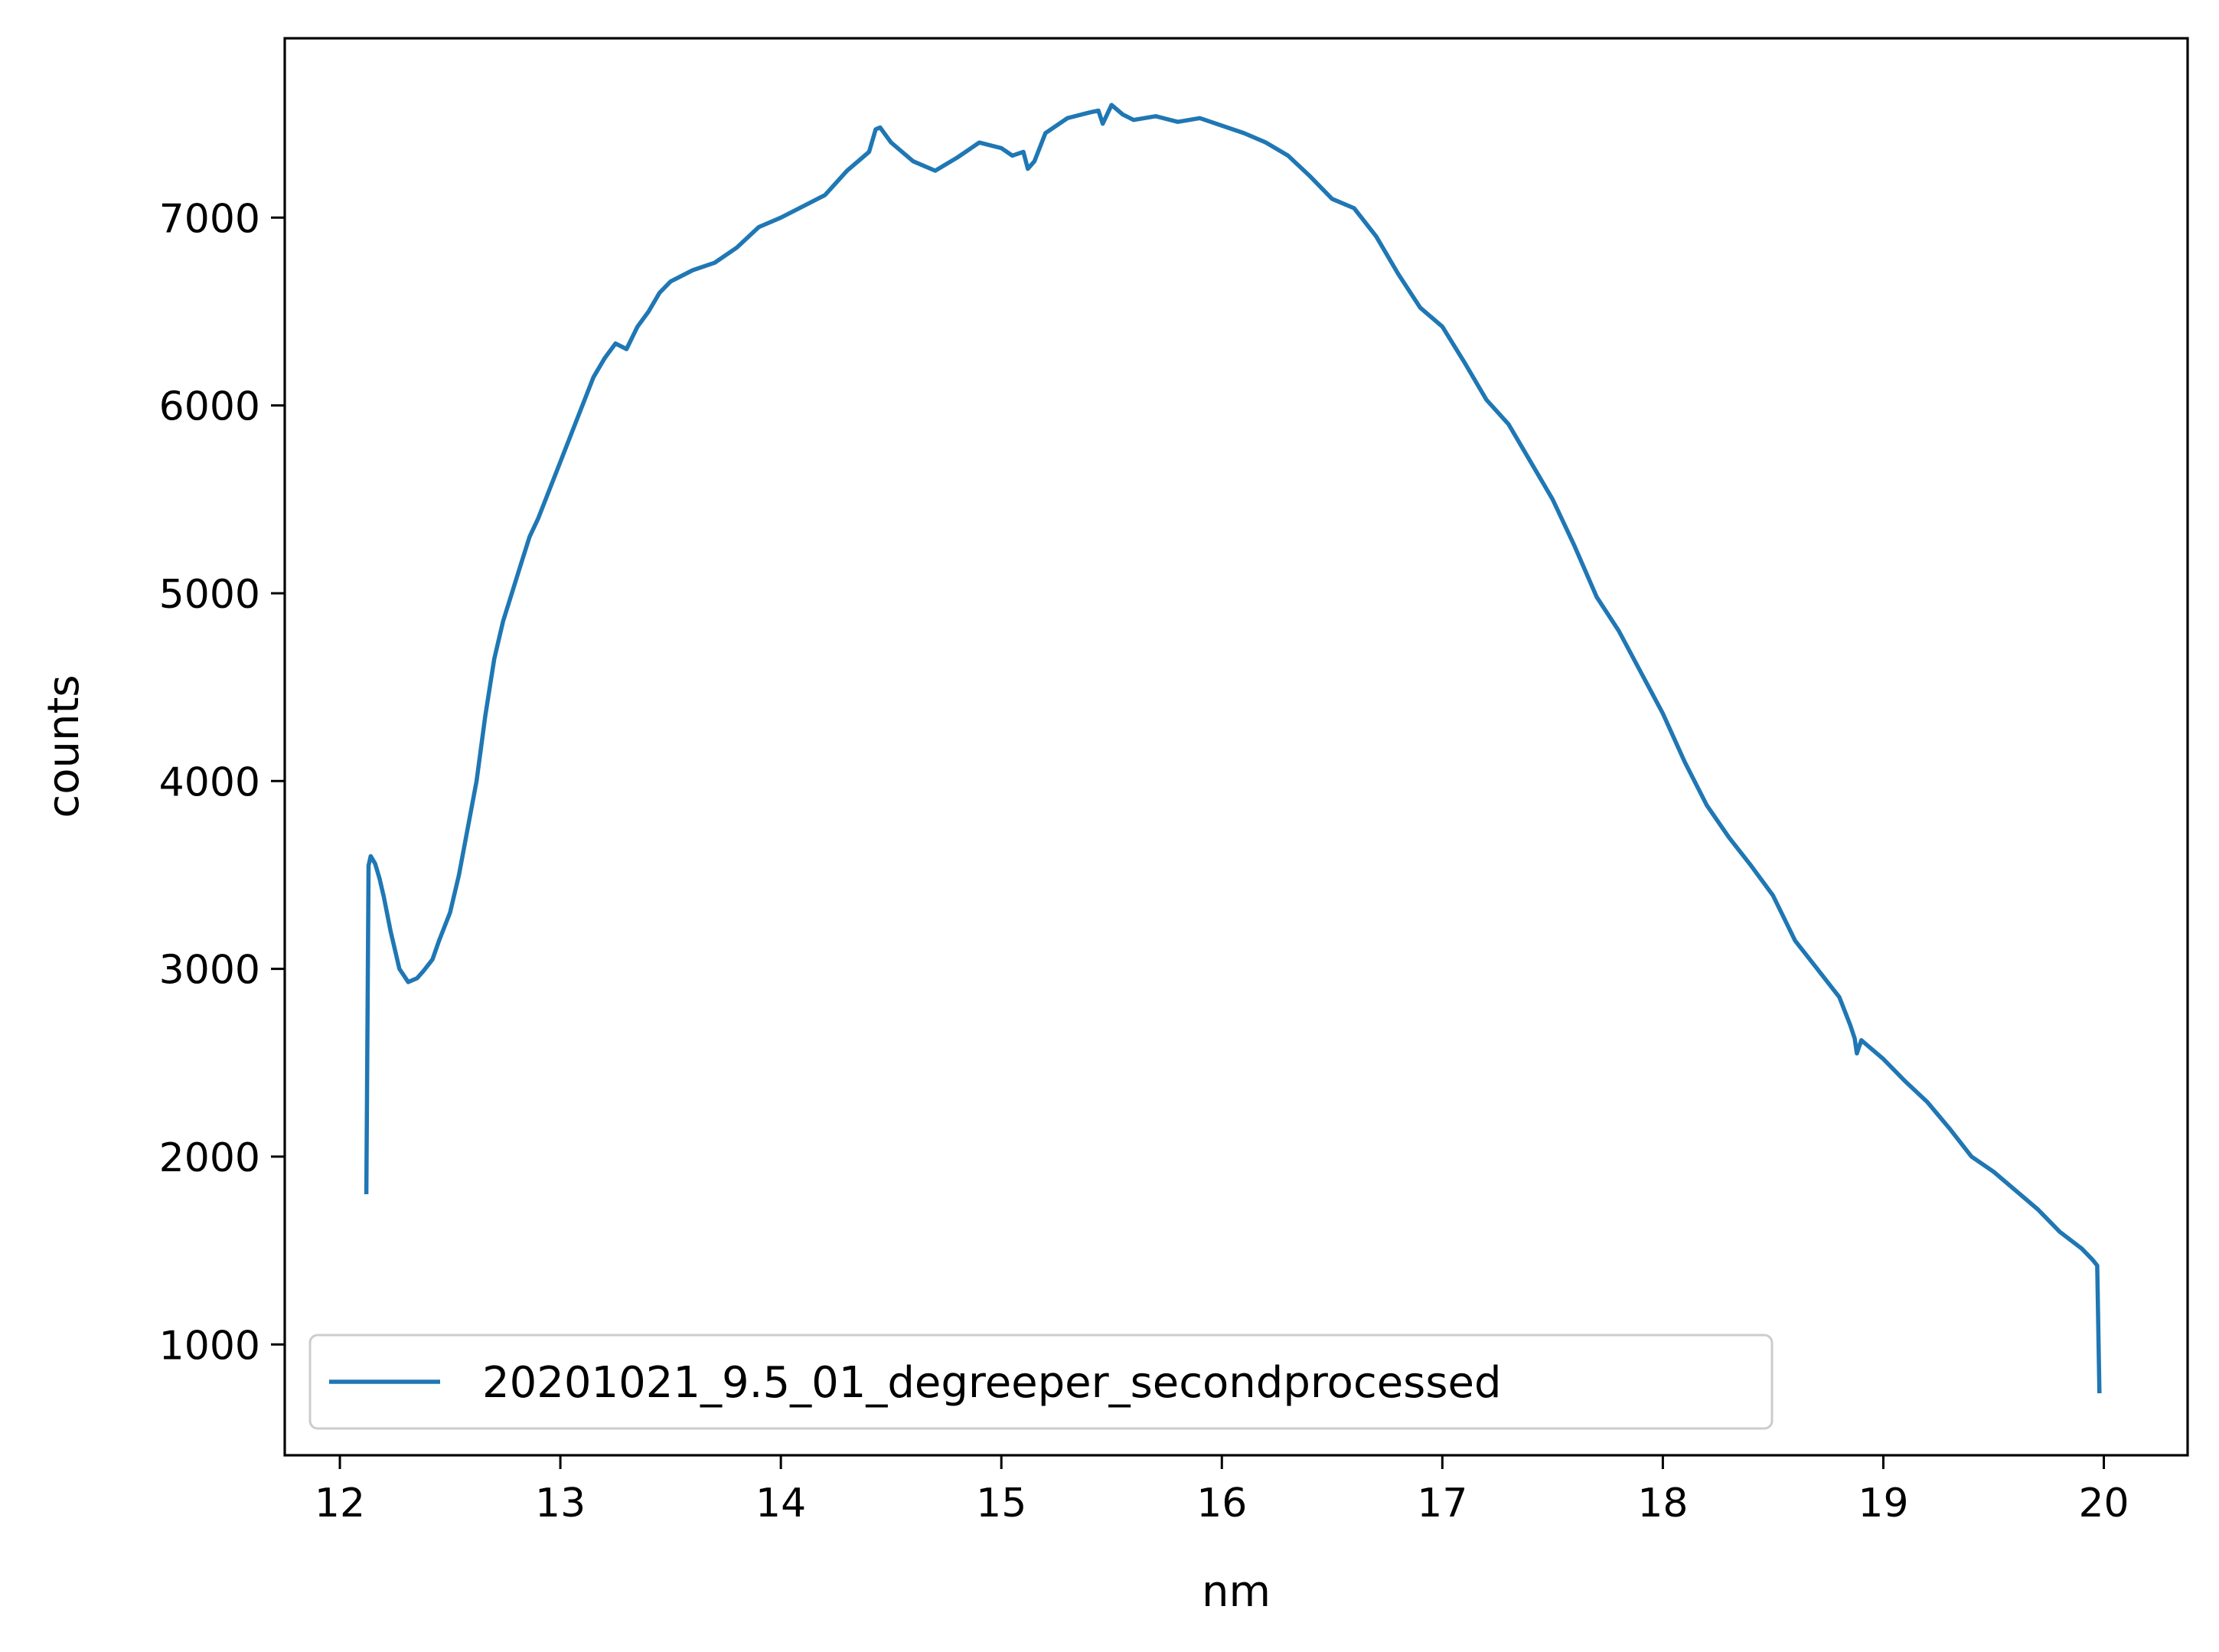  I want to click on y-tick-label: 4000, so click(209, 782).